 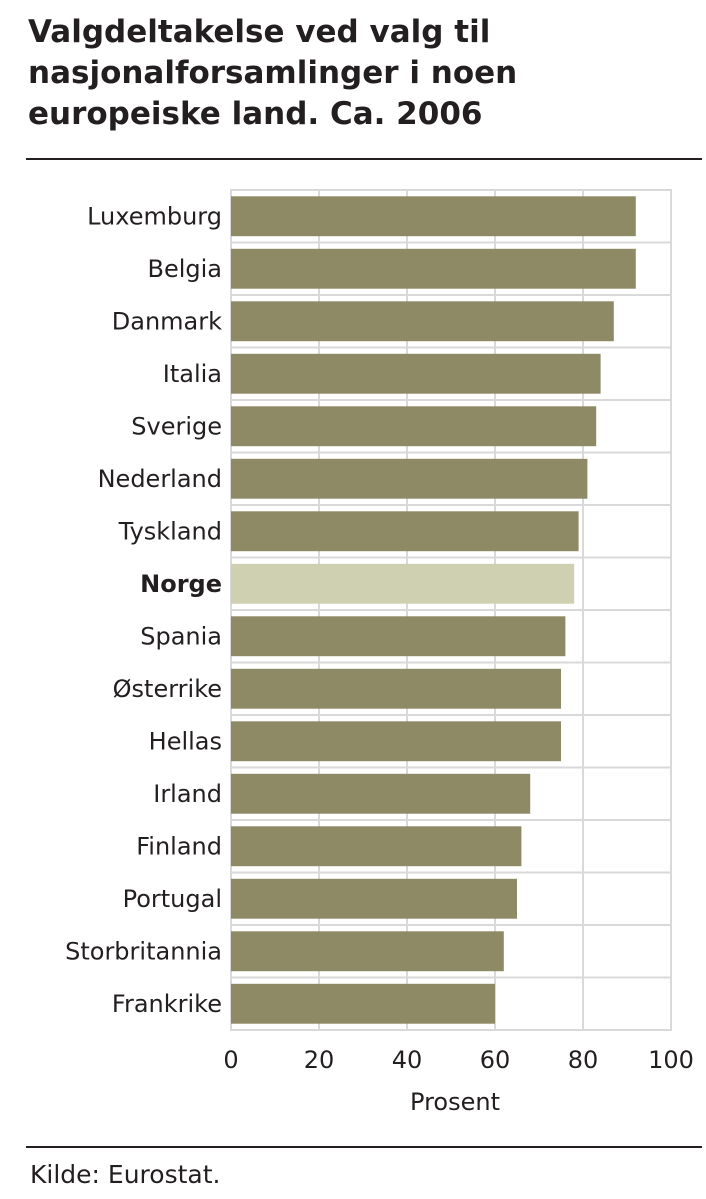 I want to click on category-label: Nederland, so click(x=160, y=479).